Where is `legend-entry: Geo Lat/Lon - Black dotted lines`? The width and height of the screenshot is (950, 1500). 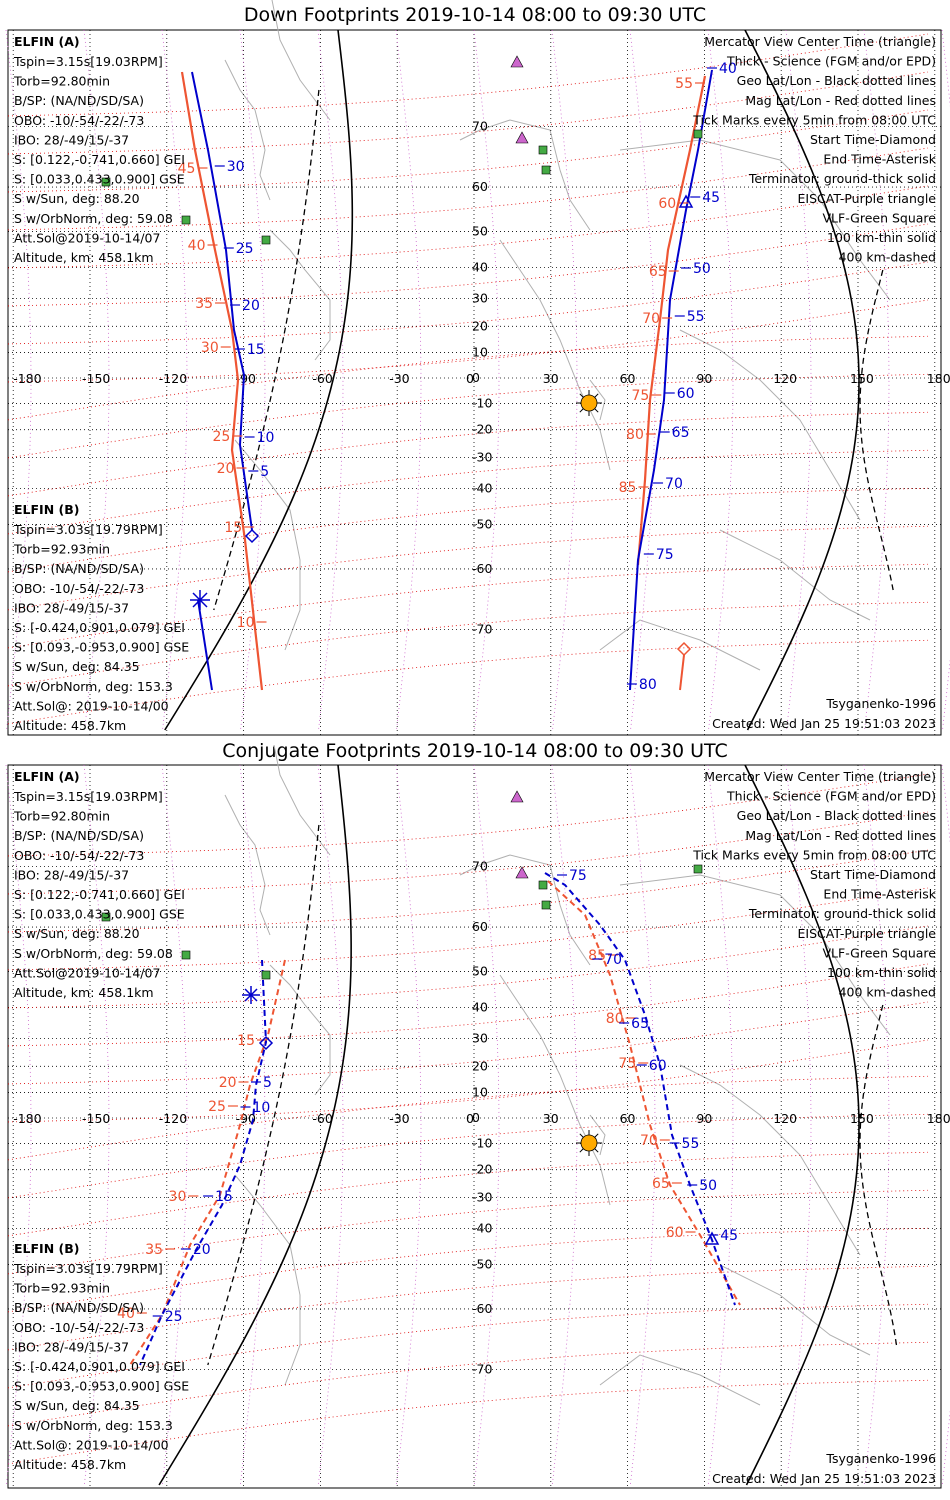
legend-entry: Geo Lat/Lon - Black dotted lines is located at coordinates (836, 80).